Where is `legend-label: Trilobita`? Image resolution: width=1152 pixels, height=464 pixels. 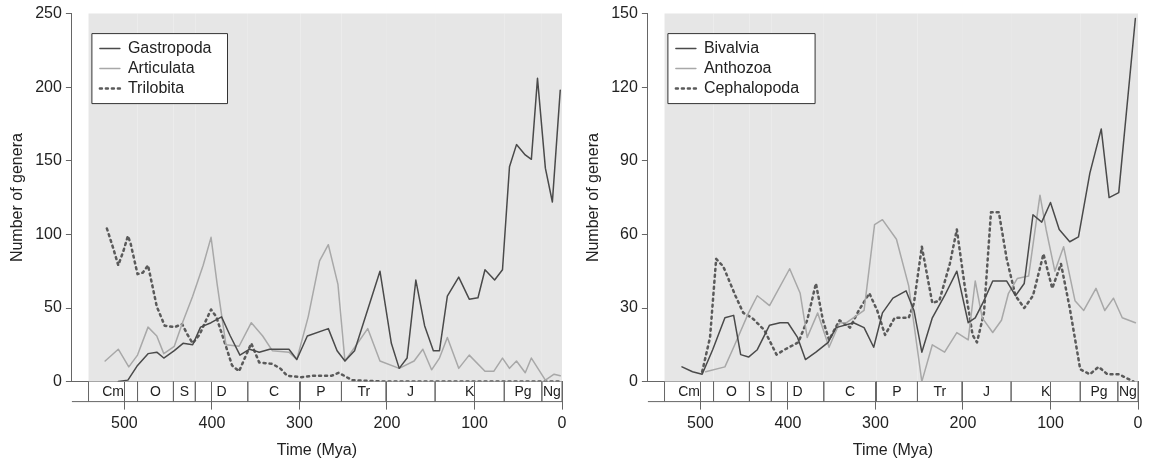
legend-label: Trilobita is located at coordinates (156, 88).